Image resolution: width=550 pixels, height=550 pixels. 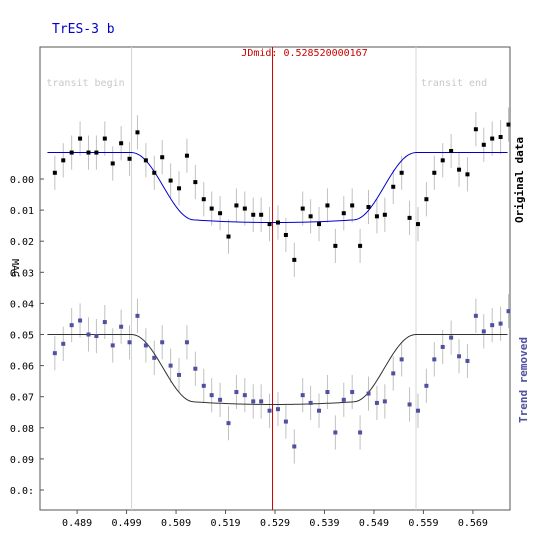 What do you see at coordinates (423, 523) in the screenshot?
I see `x-tick-label: 0.559` at bounding box center [423, 523].